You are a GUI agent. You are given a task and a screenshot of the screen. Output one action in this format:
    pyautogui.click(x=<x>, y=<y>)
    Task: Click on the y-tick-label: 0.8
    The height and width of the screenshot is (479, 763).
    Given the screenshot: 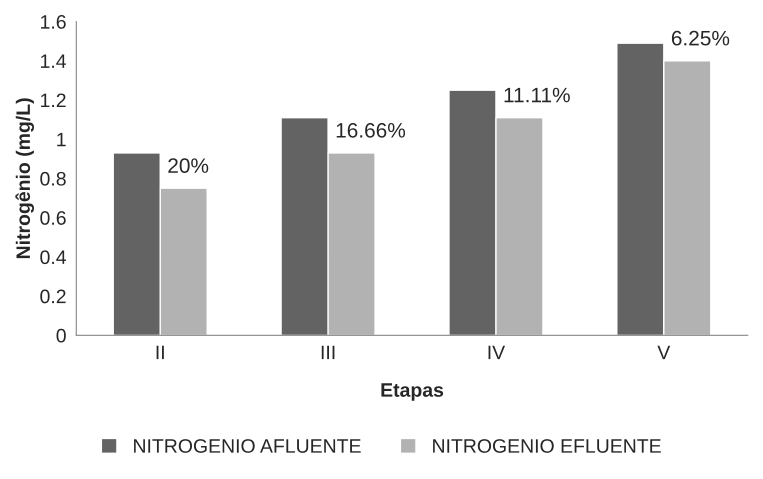 What is the action you would take?
    pyautogui.click(x=53, y=179)
    